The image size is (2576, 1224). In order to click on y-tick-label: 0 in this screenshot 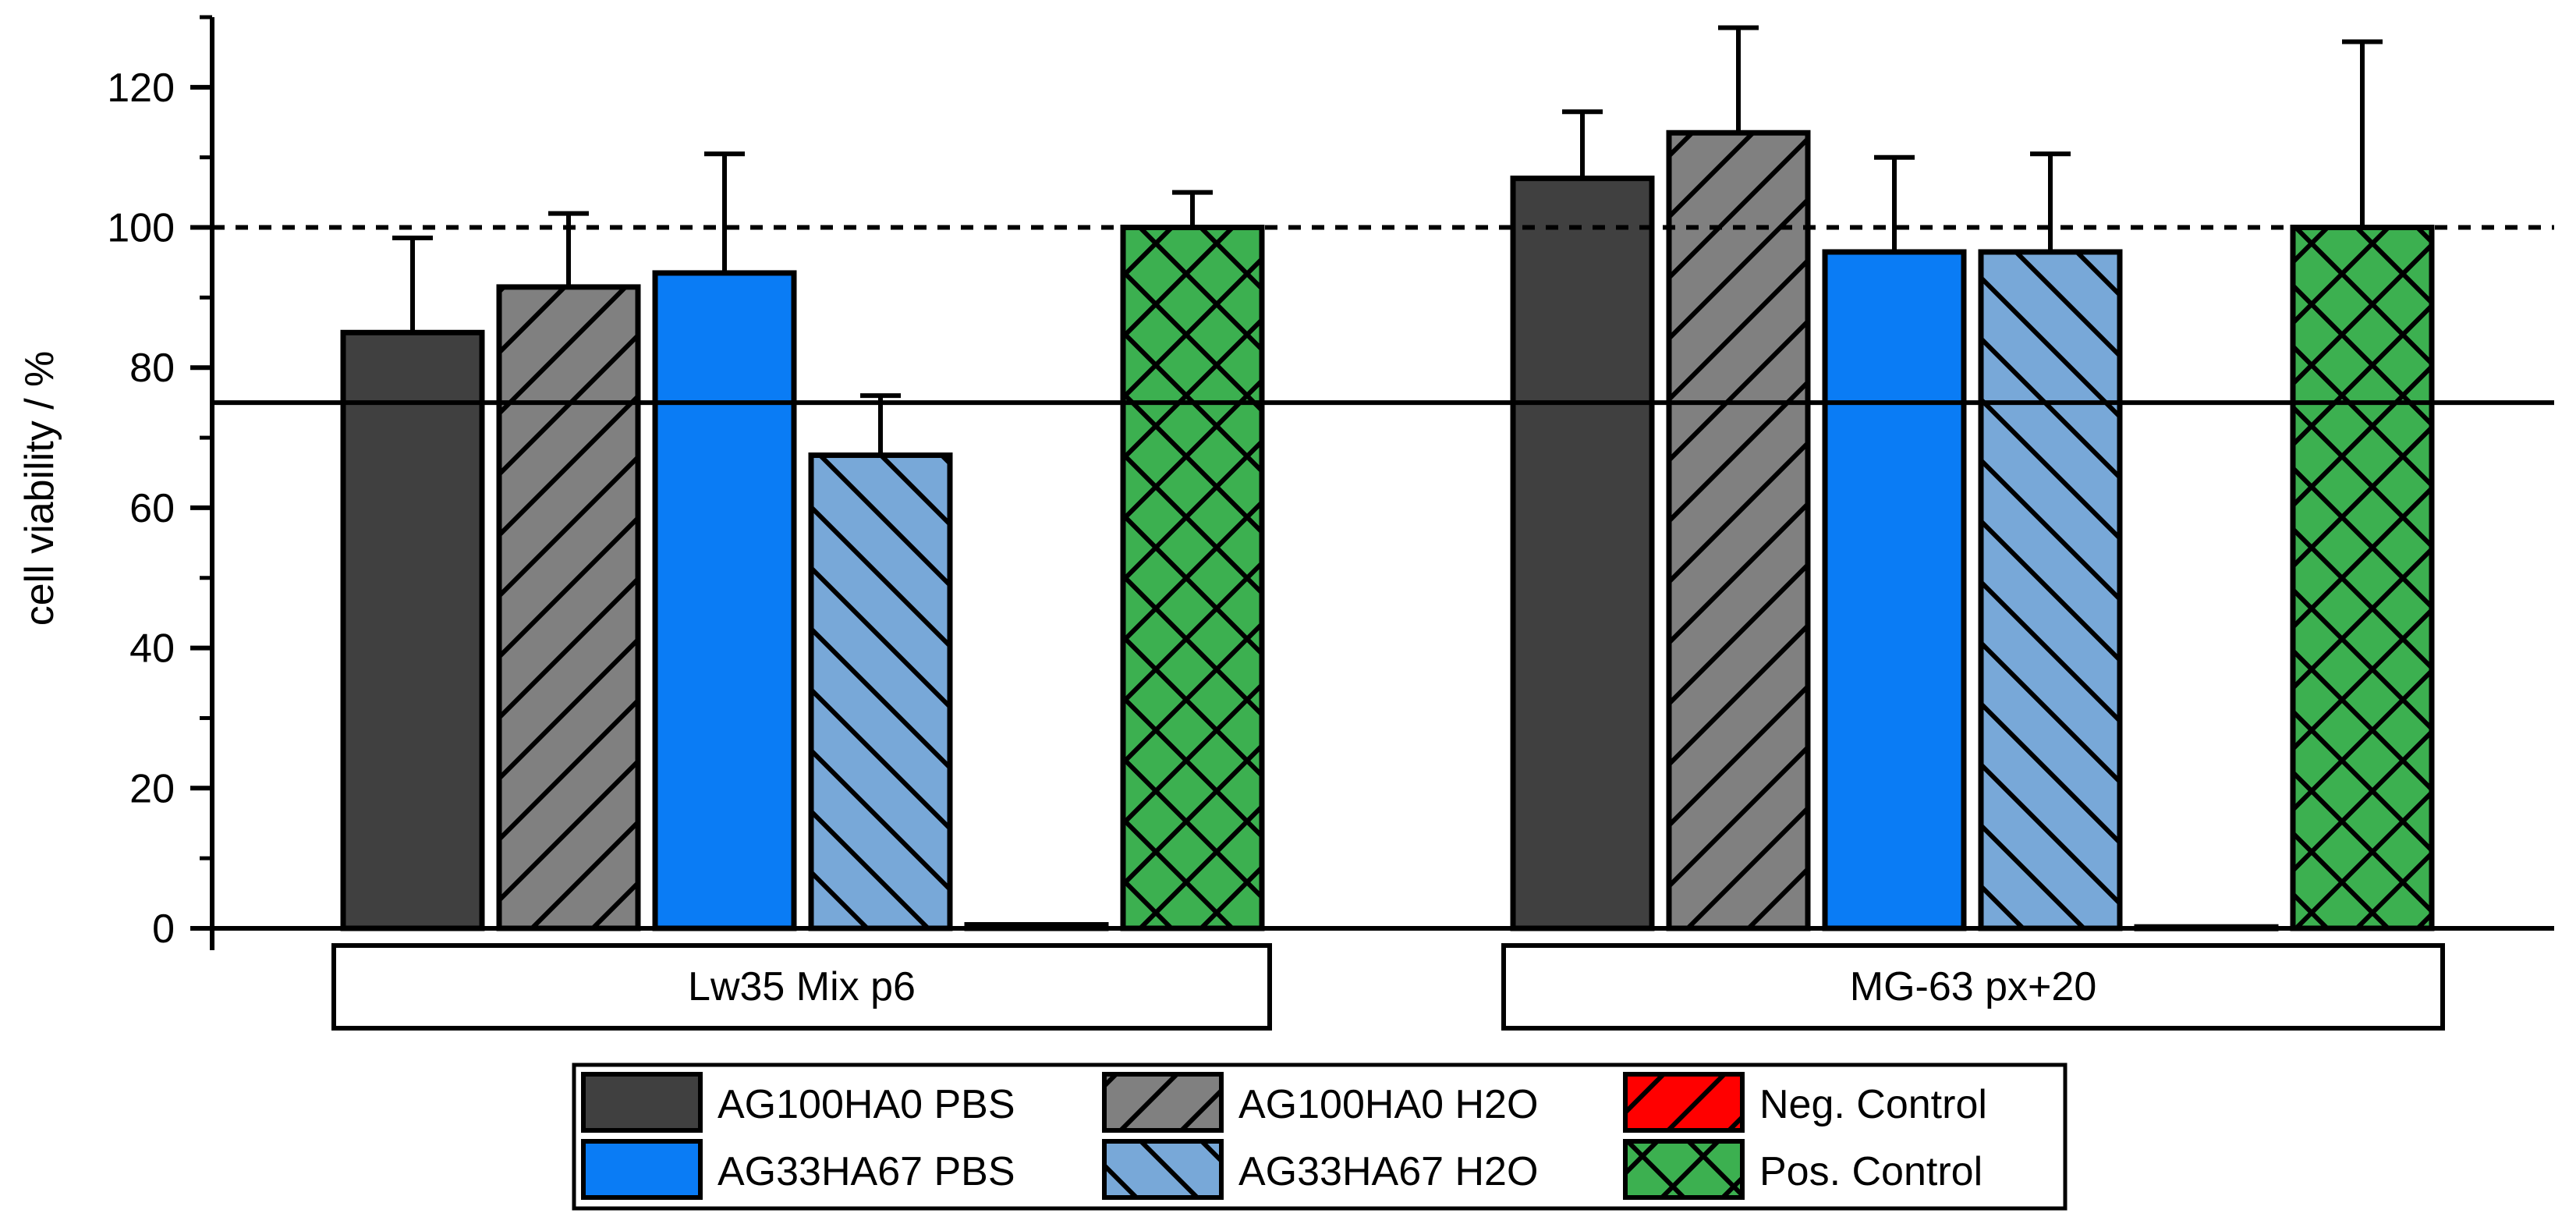, I will do `click(163, 929)`.